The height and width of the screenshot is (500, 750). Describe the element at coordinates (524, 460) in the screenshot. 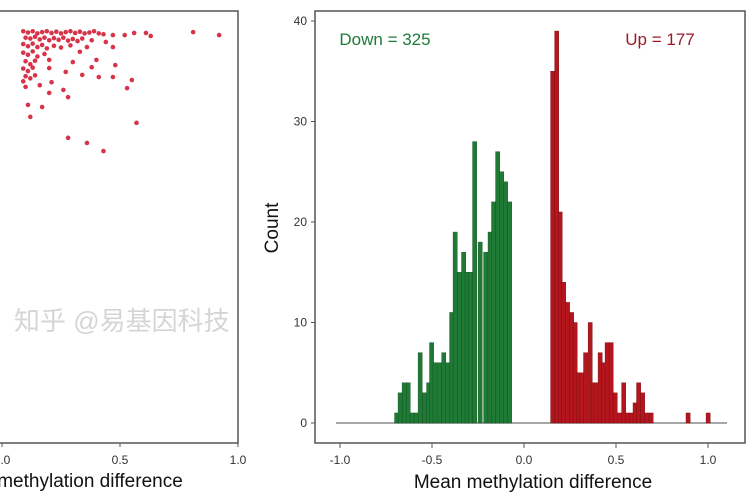

I see `histogram-x-tick-label: 0.0` at that location.